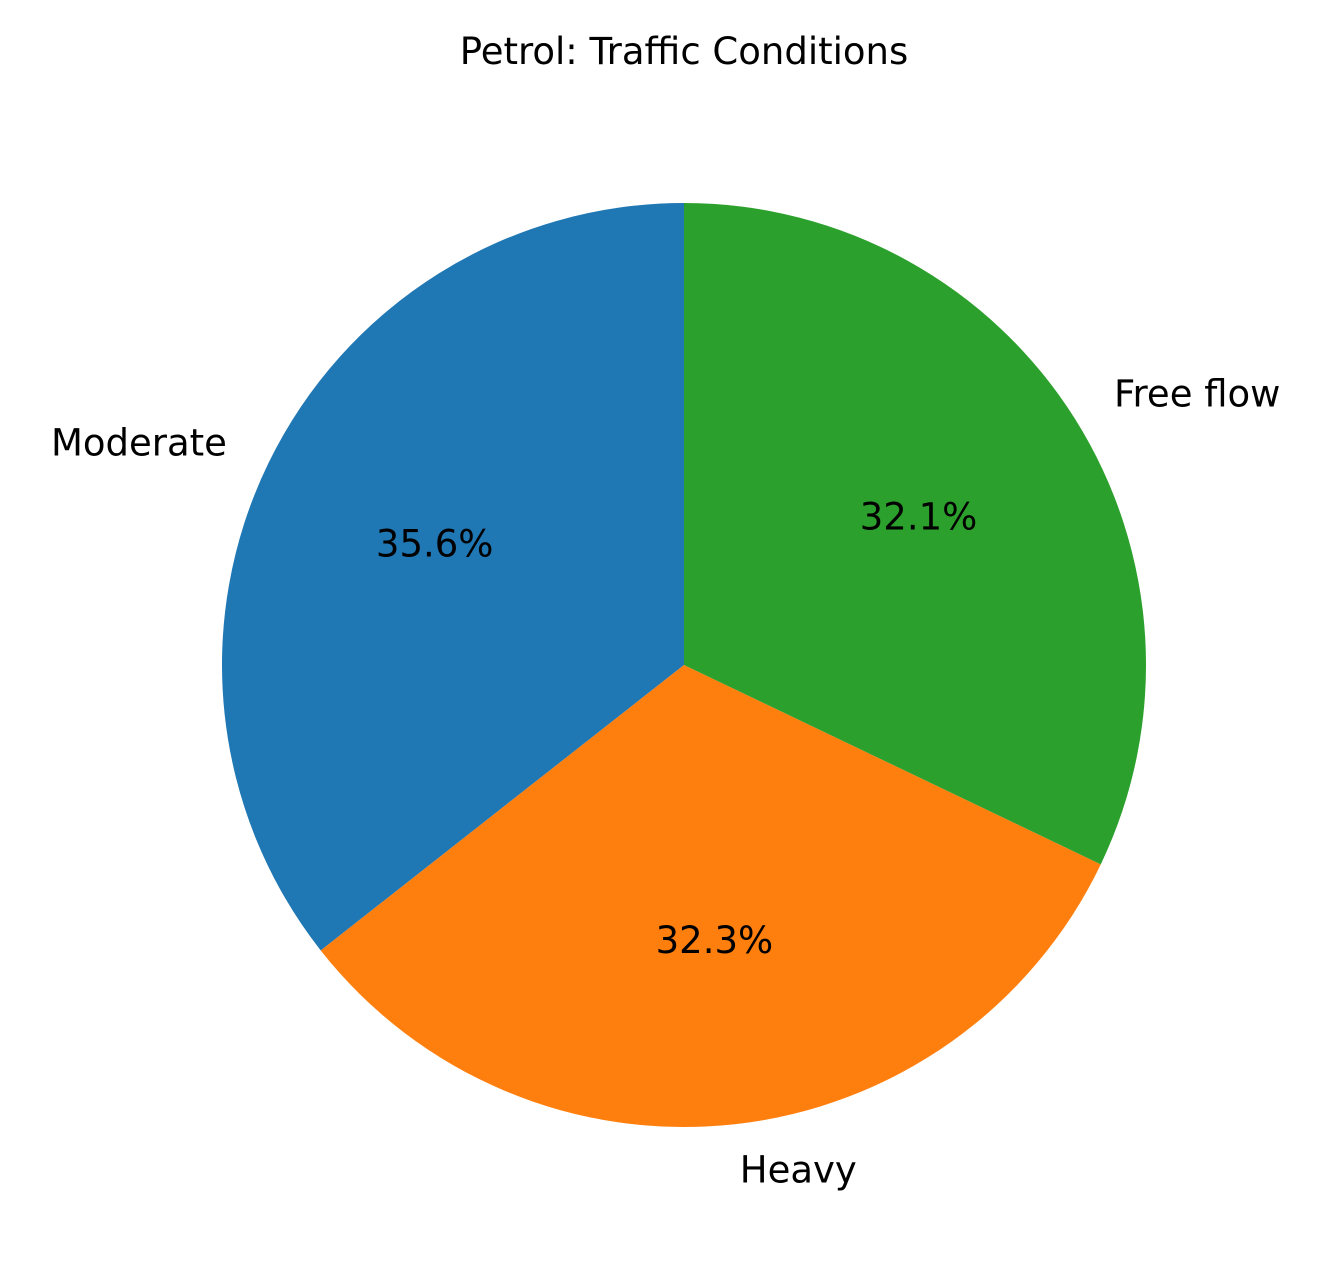 This screenshot has height=1273, width=1332. I want to click on slice-label-heavy: Heavy, so click(798, 1170).